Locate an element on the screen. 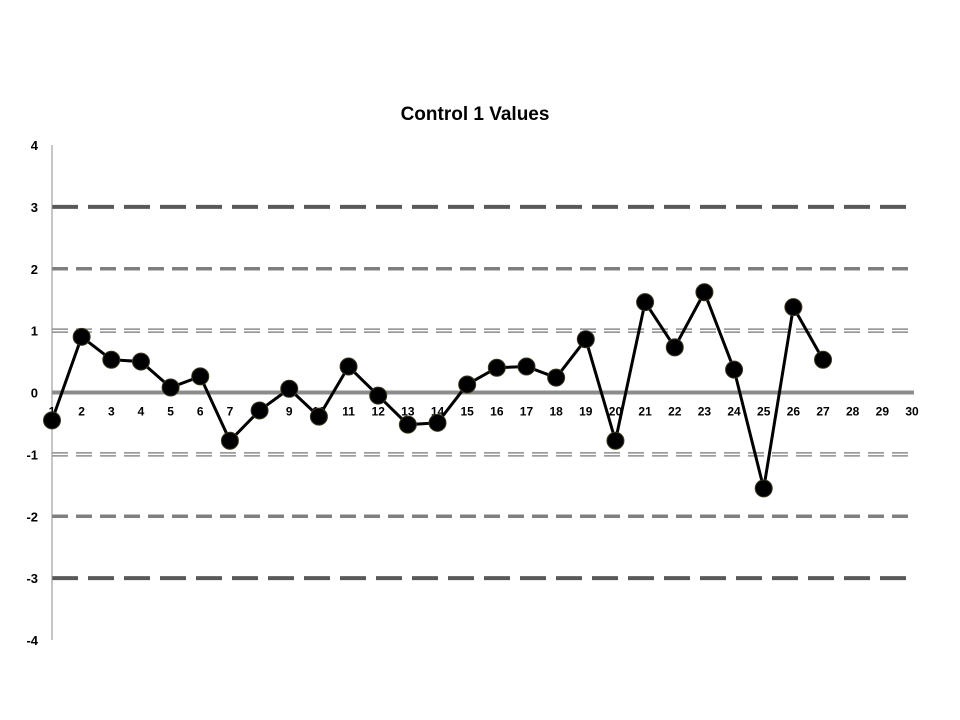 The height and width of the screenshot is (720, 960). y-tick-label: -2 is located at coordinates (32, 516).